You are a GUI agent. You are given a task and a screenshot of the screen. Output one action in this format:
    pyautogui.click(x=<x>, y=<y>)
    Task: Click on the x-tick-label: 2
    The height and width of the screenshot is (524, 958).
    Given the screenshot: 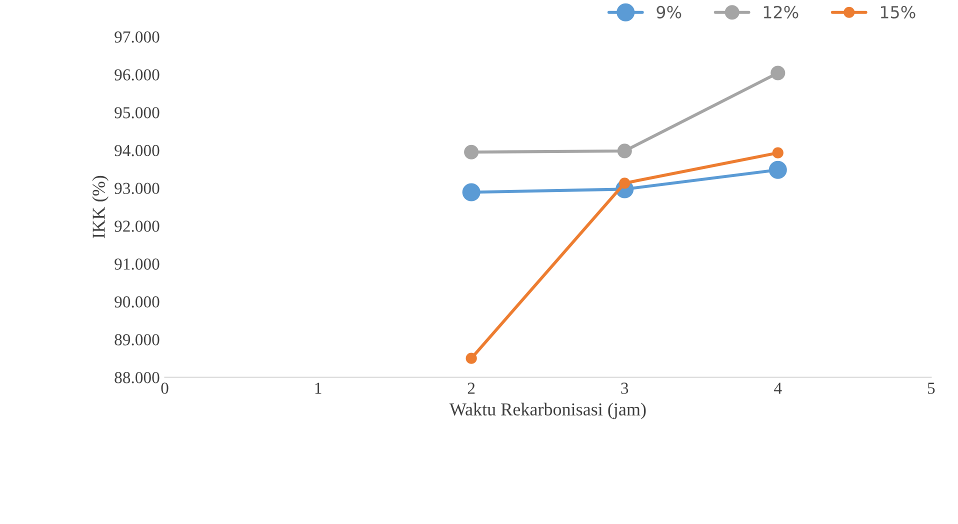 What is the action you would take?
    pyautogui.click(x=471, y=388)
    